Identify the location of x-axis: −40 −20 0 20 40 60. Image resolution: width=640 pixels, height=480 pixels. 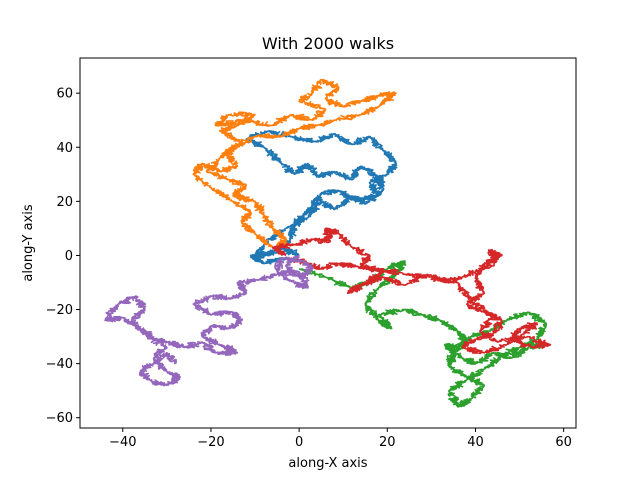
(340, 439).